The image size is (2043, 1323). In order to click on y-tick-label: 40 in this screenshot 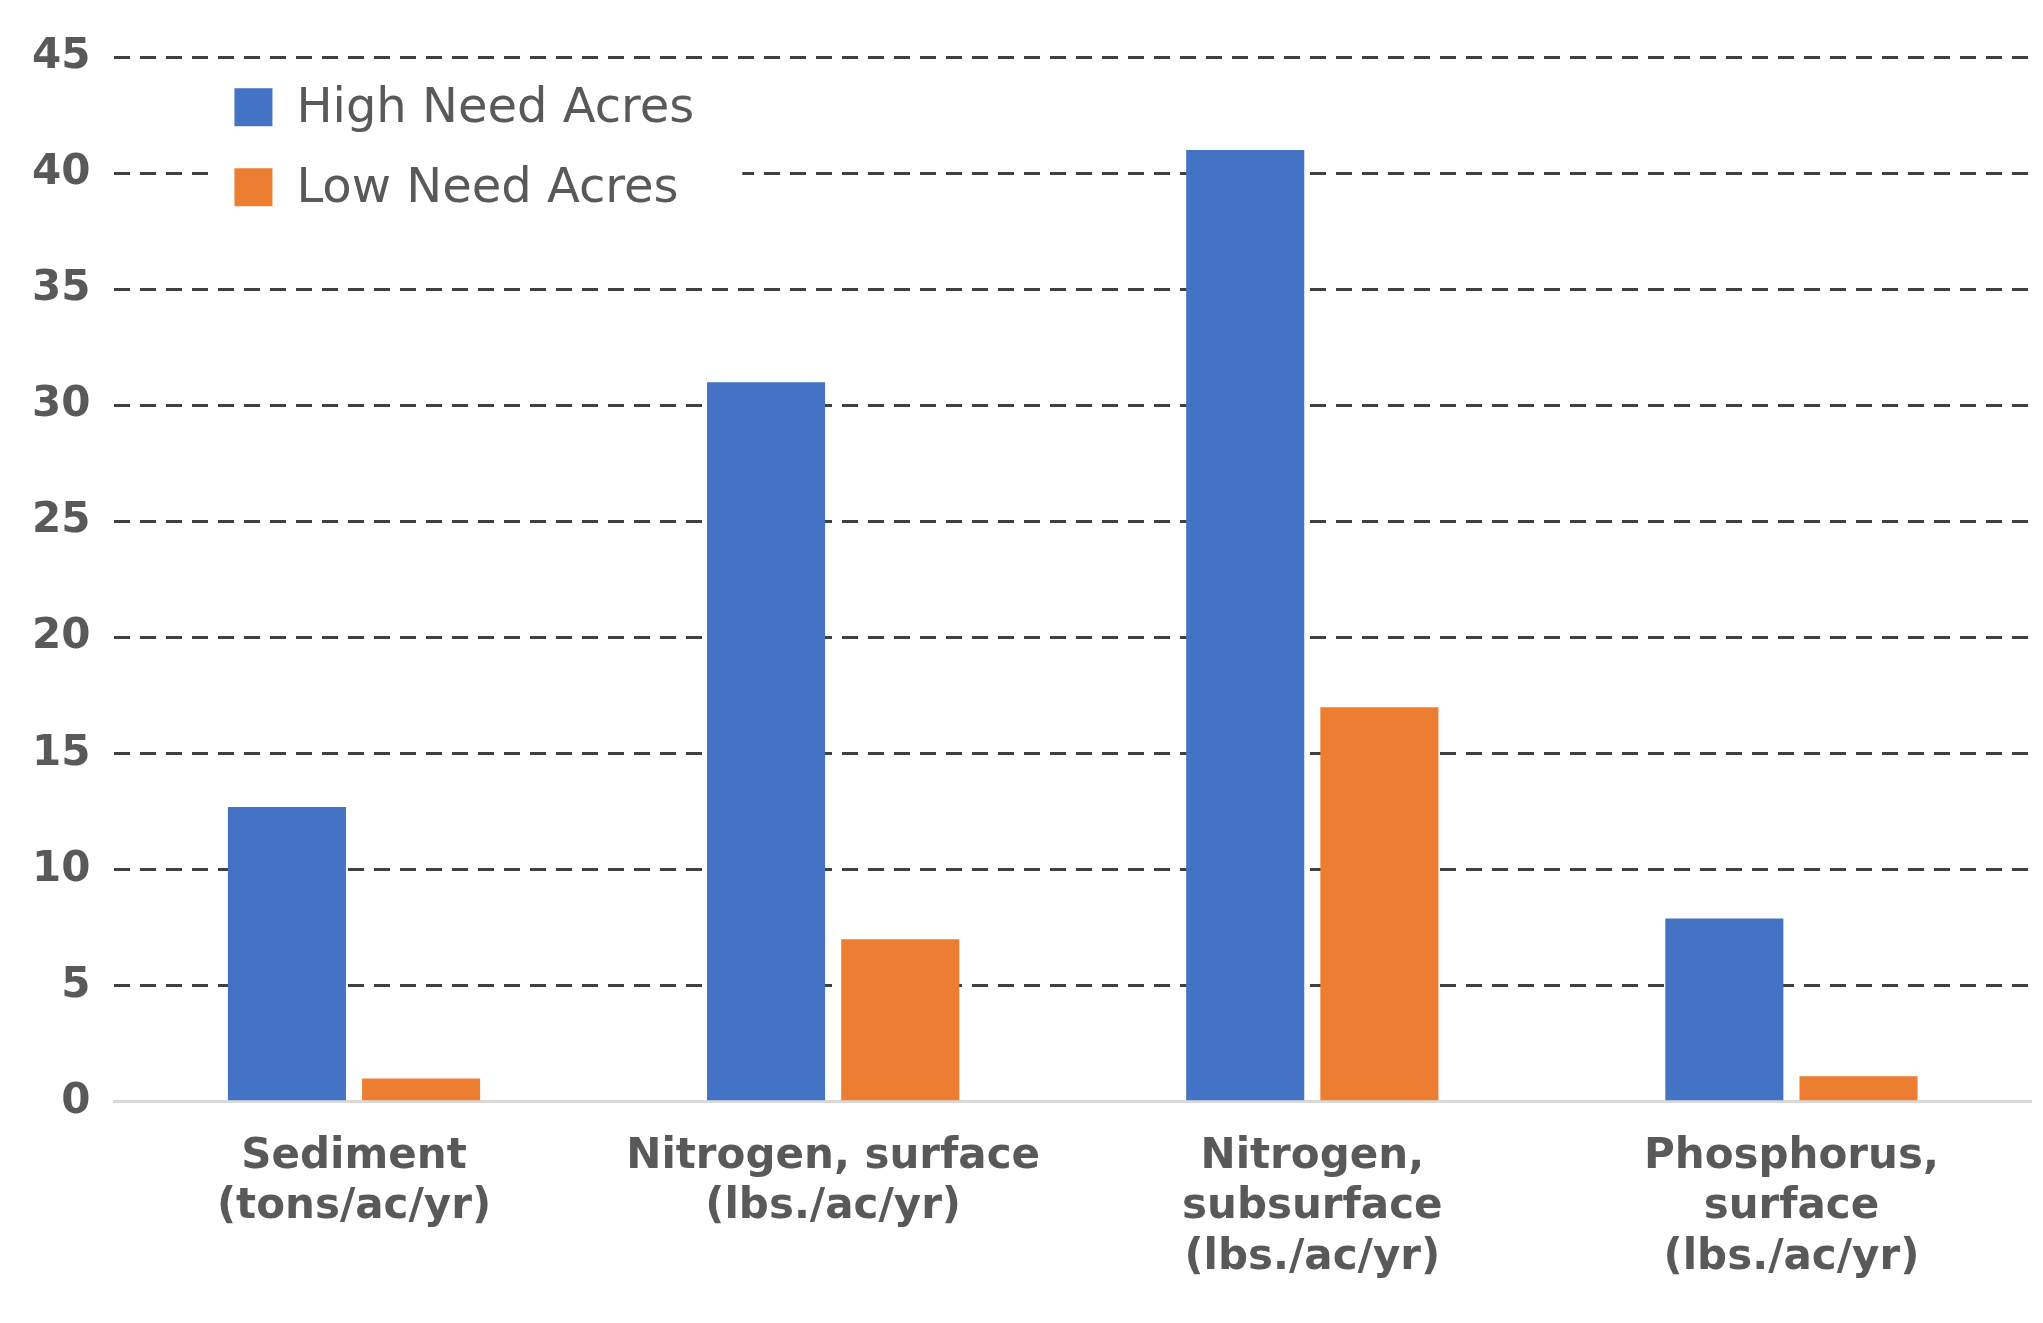, I will do `click(61, 170)`.